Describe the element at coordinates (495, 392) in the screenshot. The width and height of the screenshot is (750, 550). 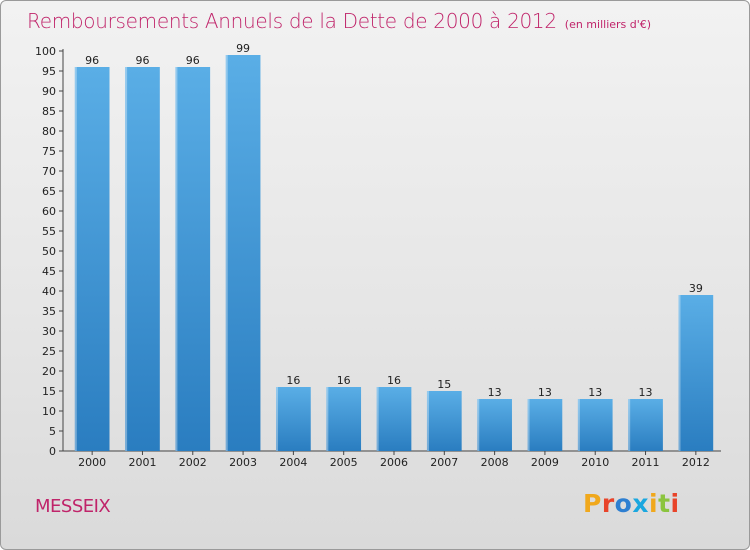
I see `data-label-2008: 13` at that location.